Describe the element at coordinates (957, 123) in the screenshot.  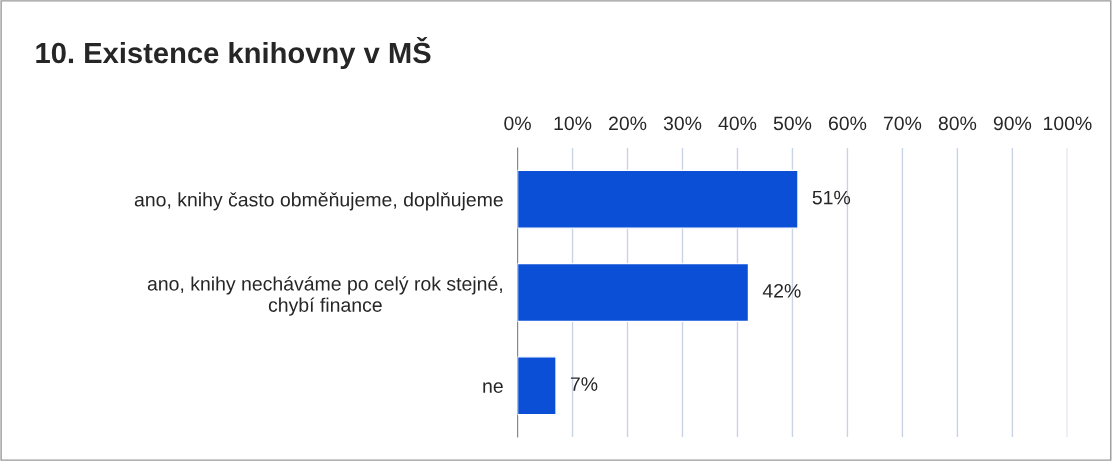
I see `x-tick-label: 80%` at that location.